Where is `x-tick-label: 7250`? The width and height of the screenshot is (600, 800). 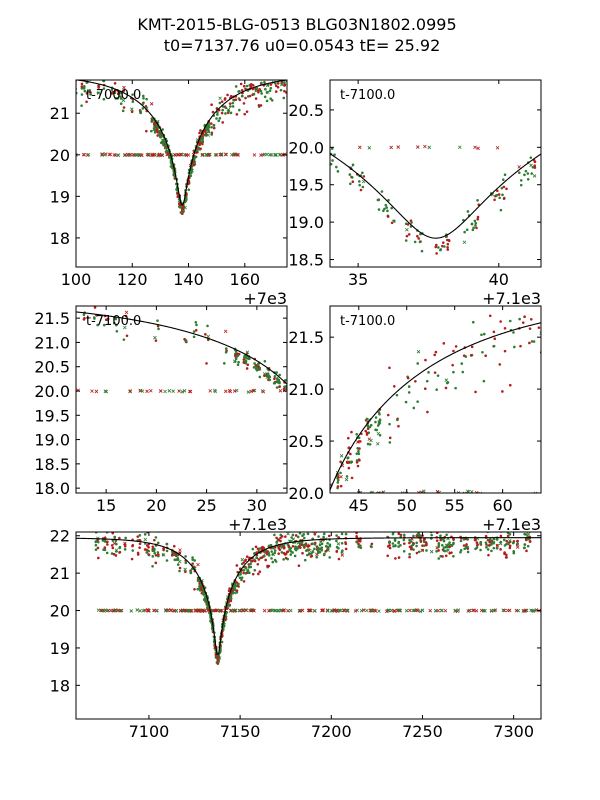 x-tick-label: 7250 is located at coordinates (422, 731).